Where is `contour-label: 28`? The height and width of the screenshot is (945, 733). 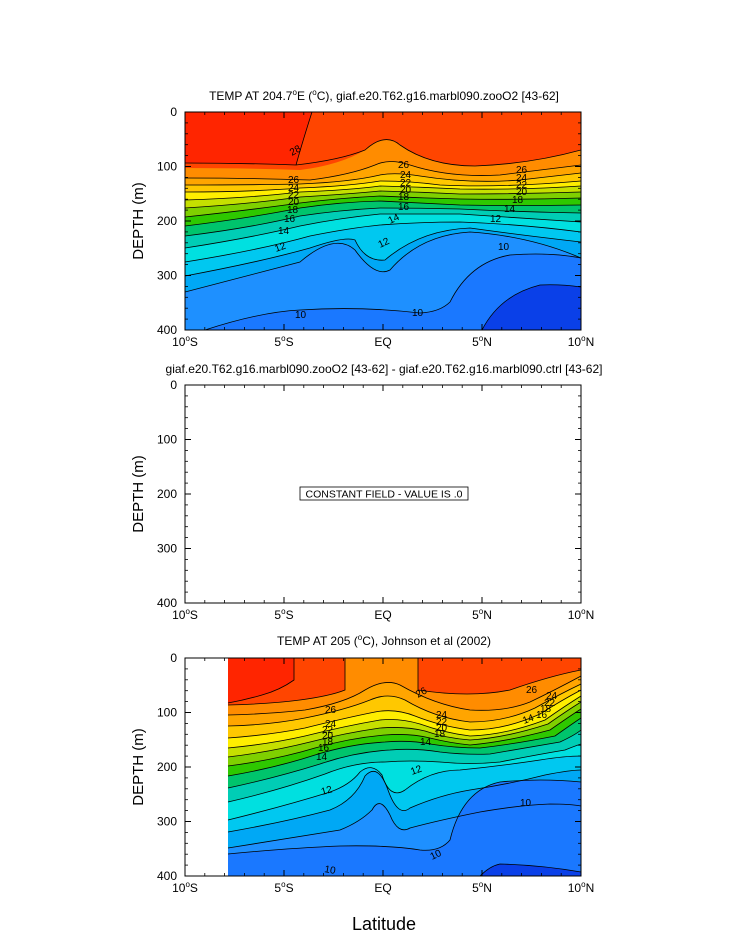
contour-label: 28 is located at coordinates (296, 150).